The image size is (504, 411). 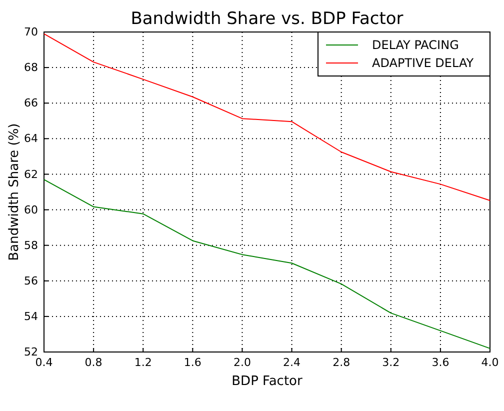 What do you see at coordinates (267, 381) in the screenshot?
I see `x-axis-title: BDP Factor` at bounding box center [267, 381].